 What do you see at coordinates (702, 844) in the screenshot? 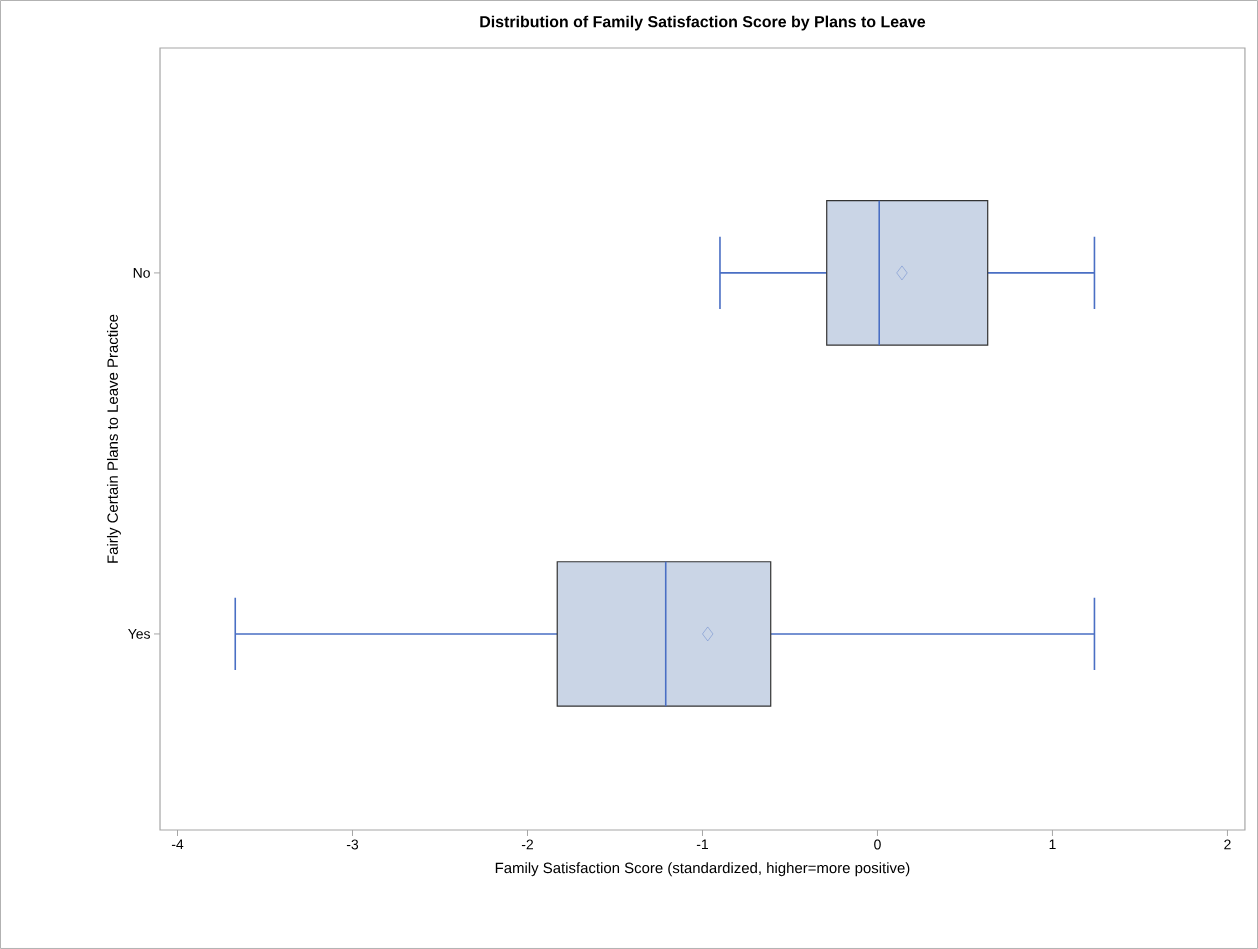
I see `x-tick-label: -1` at bounding box center [702, 844].